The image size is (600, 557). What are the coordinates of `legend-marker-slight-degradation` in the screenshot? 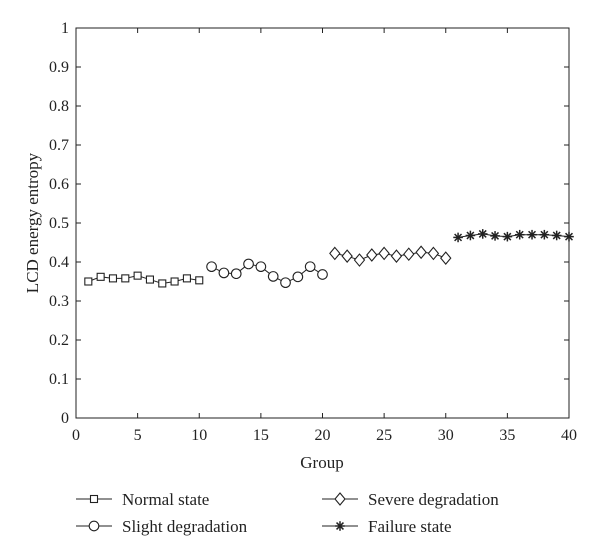 It's located at (94, 526).